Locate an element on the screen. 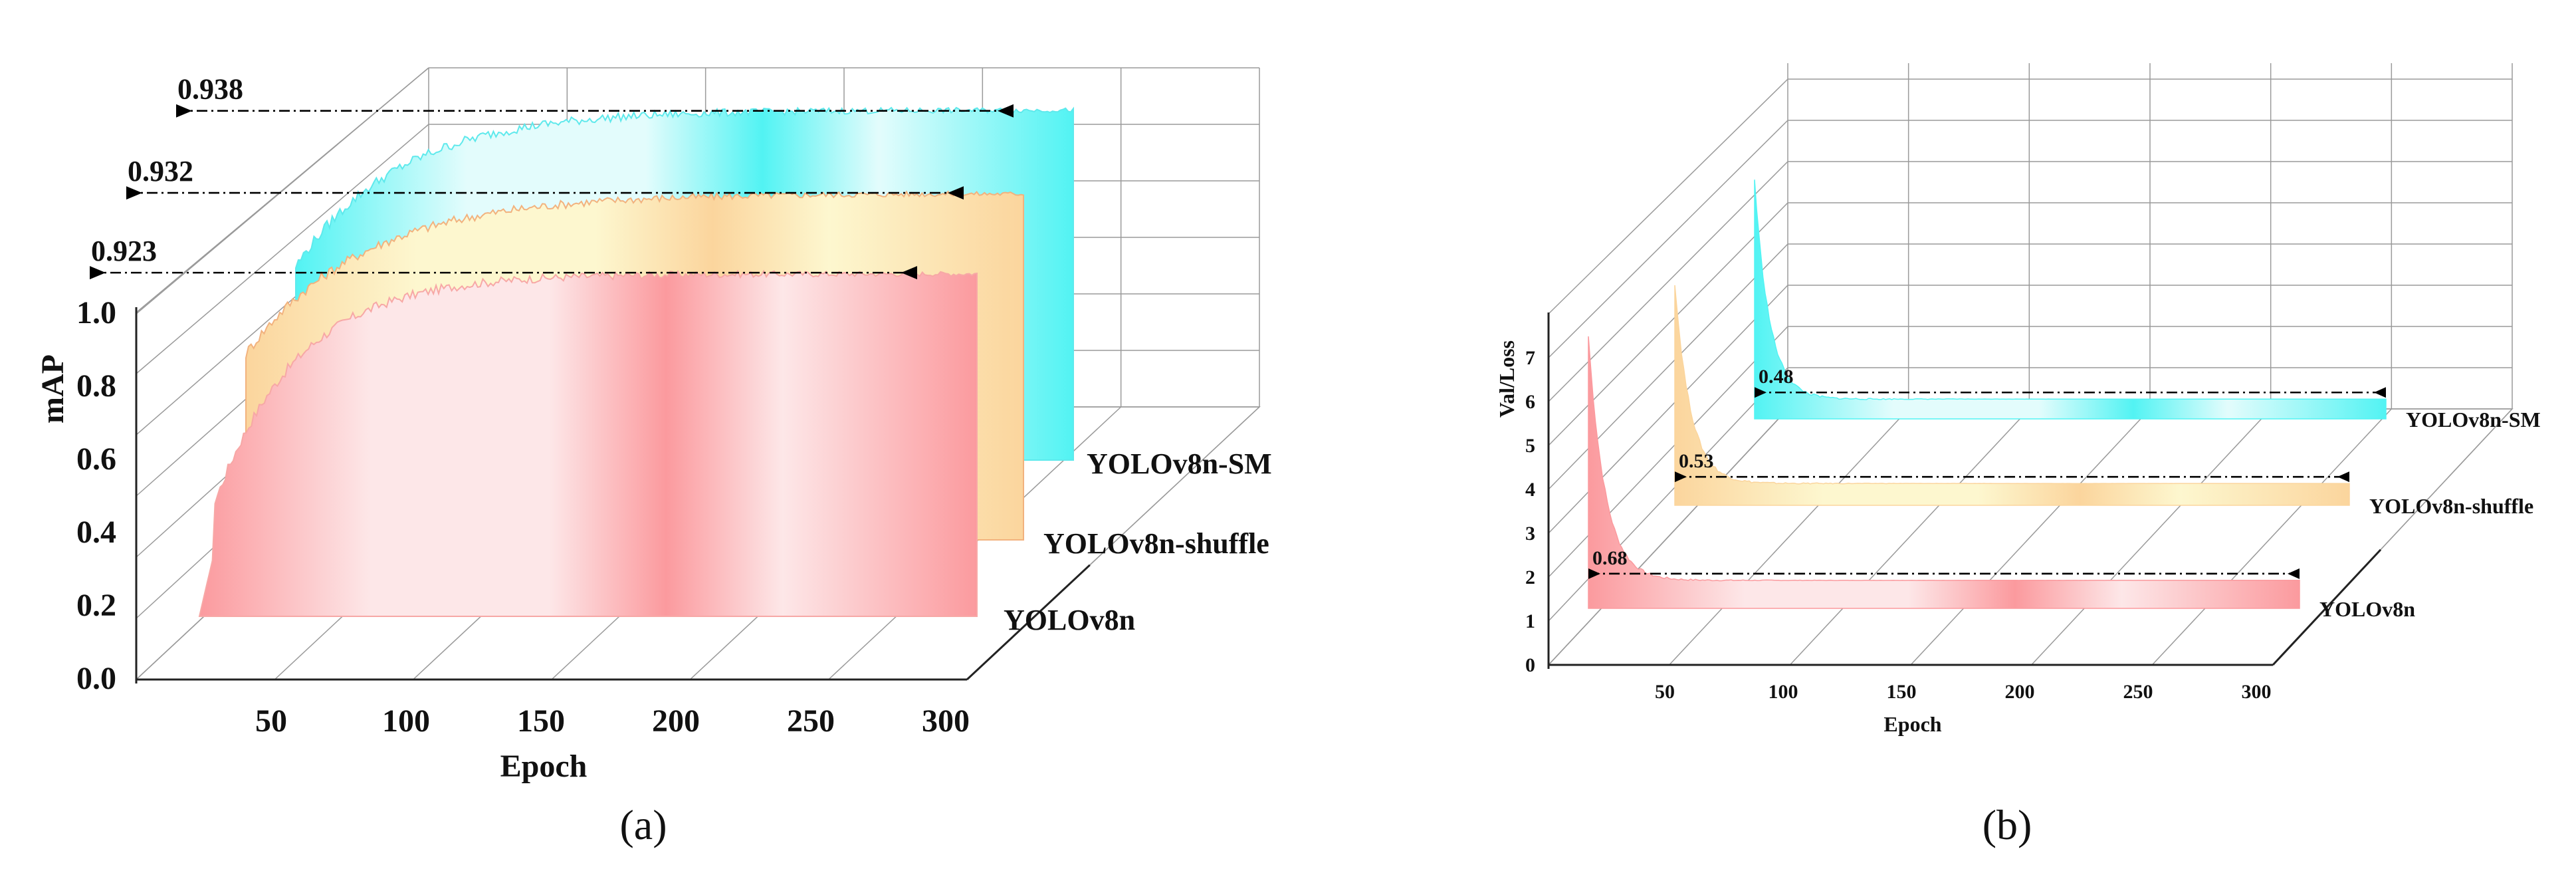  chart-a-ylabel: mAP is located at coordinates (52, 389).